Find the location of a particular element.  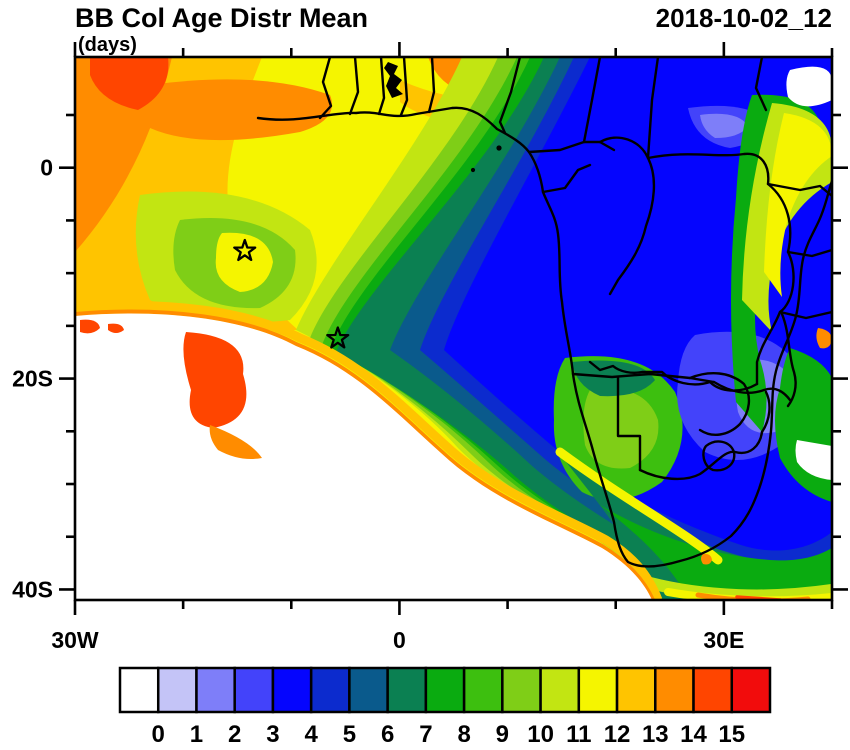

colorbar-tick-label: 6 is located at coordinates (387, 734).